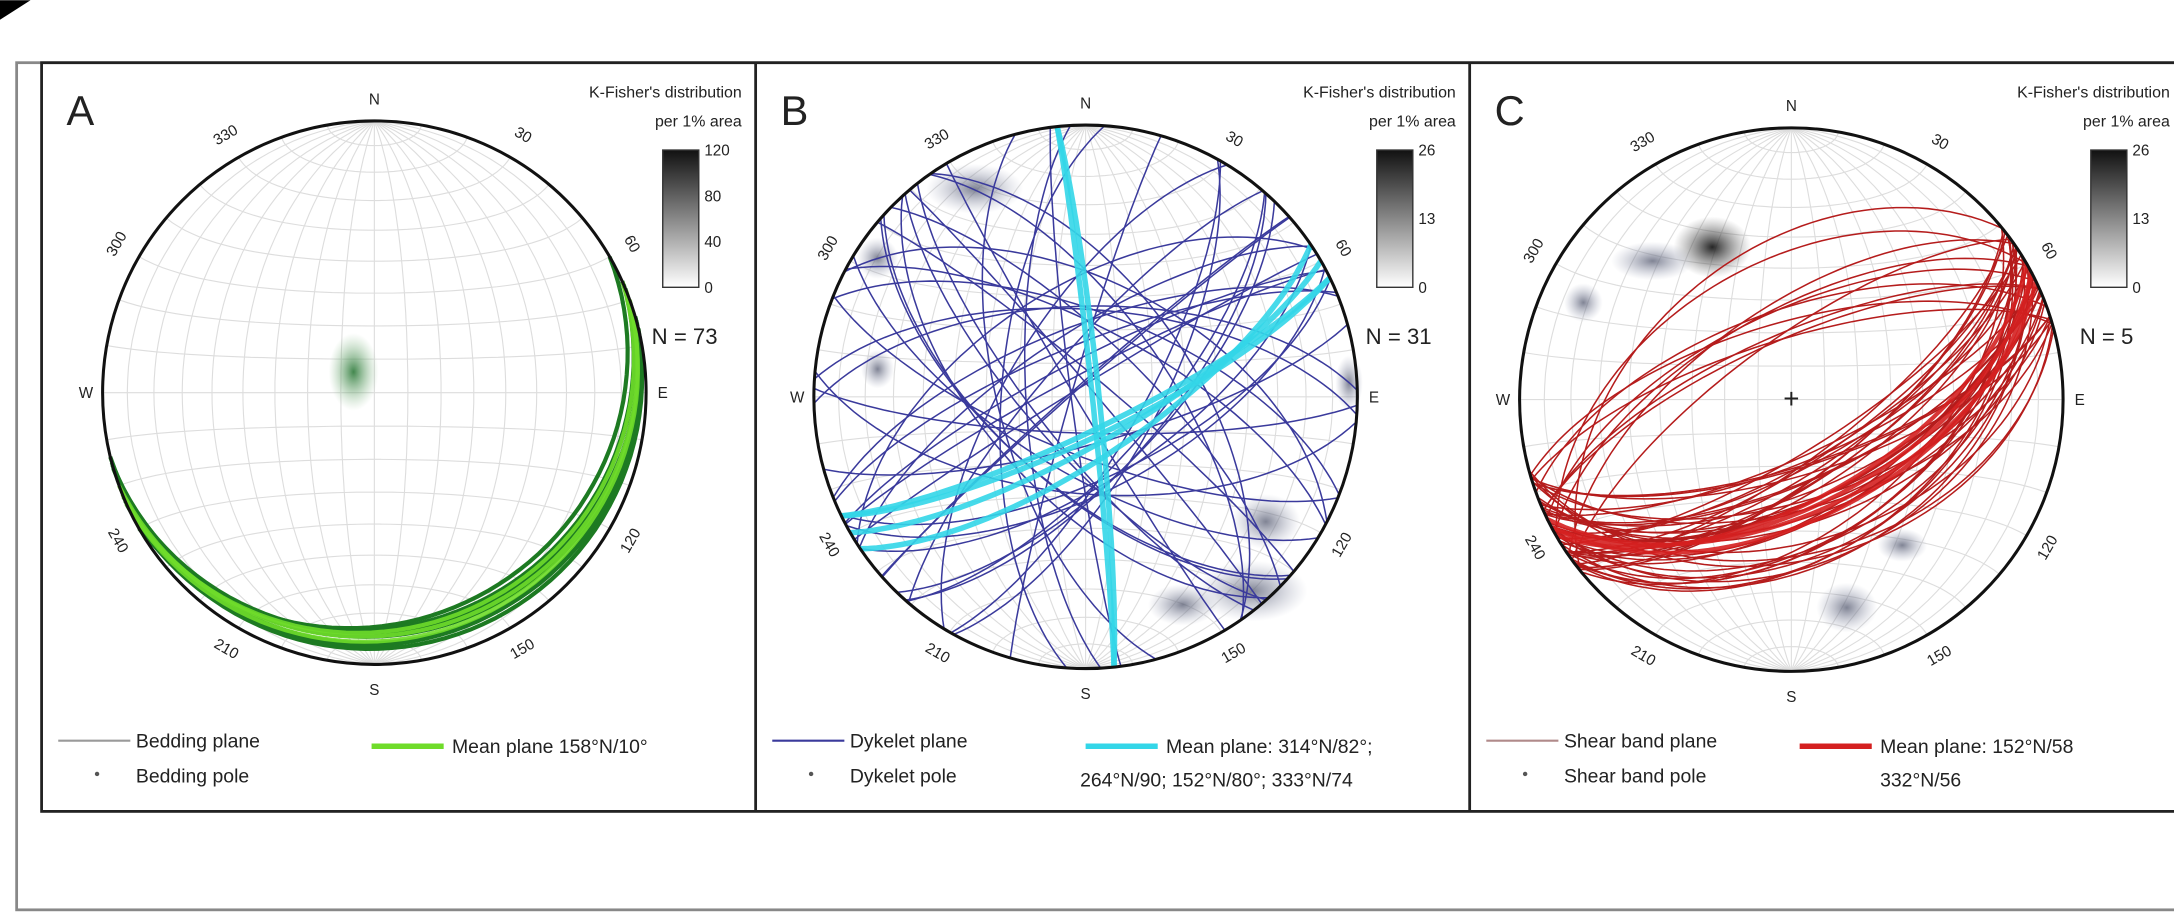 This screenshot has width=2174, height=924. What do you see at coordinates (2107, 336) in the screenshot?
I see `n-label: N = 5` at bounding box center [2107, 336].